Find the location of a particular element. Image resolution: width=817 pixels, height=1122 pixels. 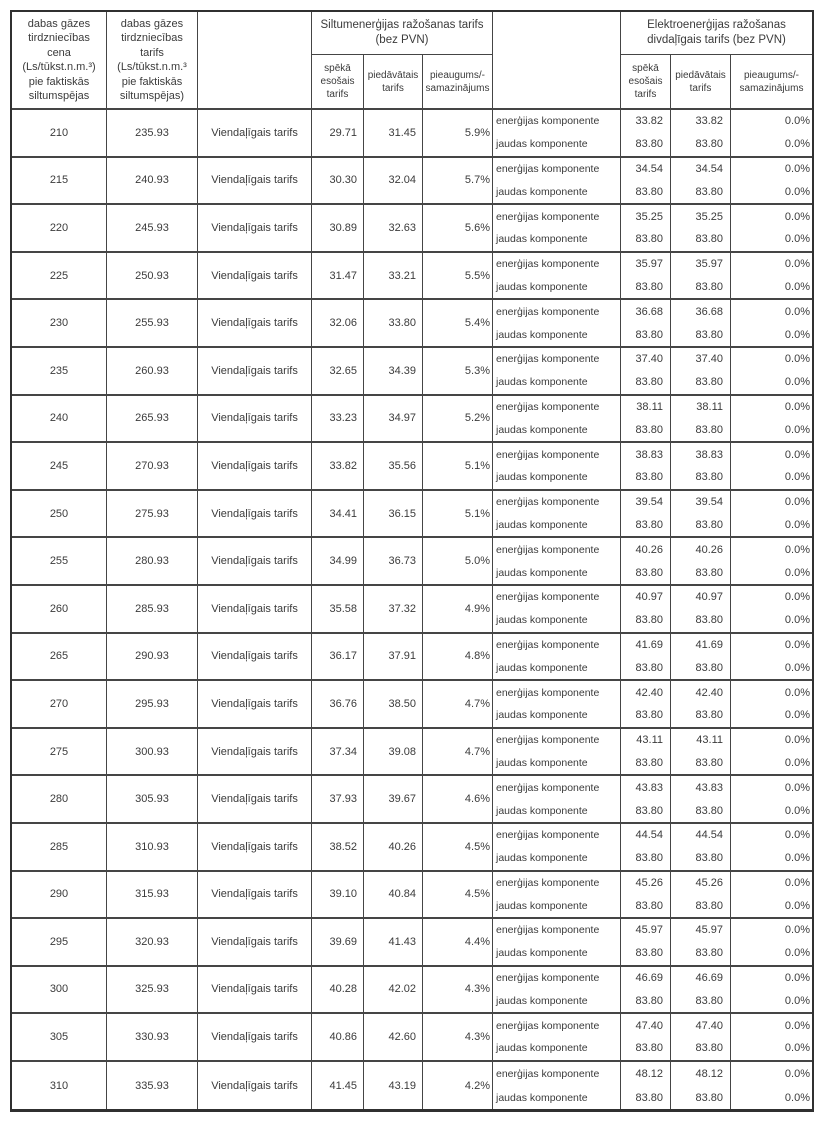

cell-gas-price: 220 is located at coordinates (59, 228).